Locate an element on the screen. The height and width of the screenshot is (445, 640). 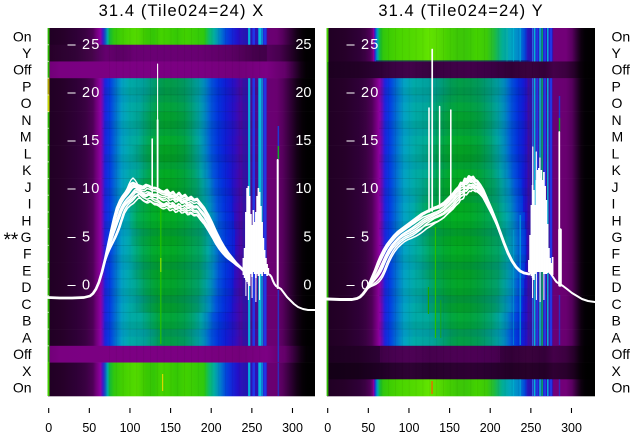
svg-text: 5 is located at coordinates (307, 237).